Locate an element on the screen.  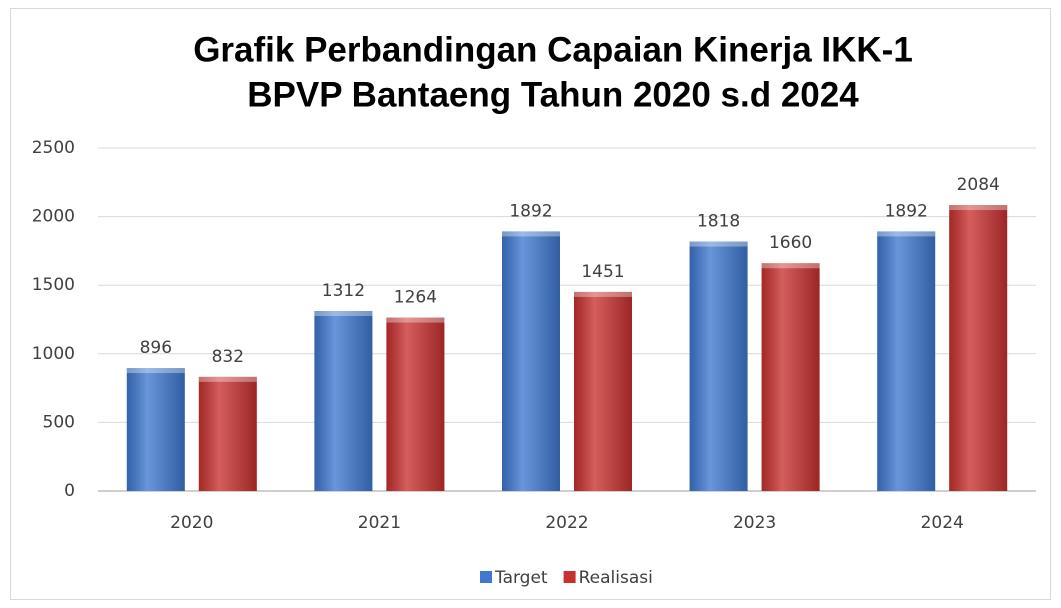
y-tick-label: 2000 is located at coordinates (53, 217).